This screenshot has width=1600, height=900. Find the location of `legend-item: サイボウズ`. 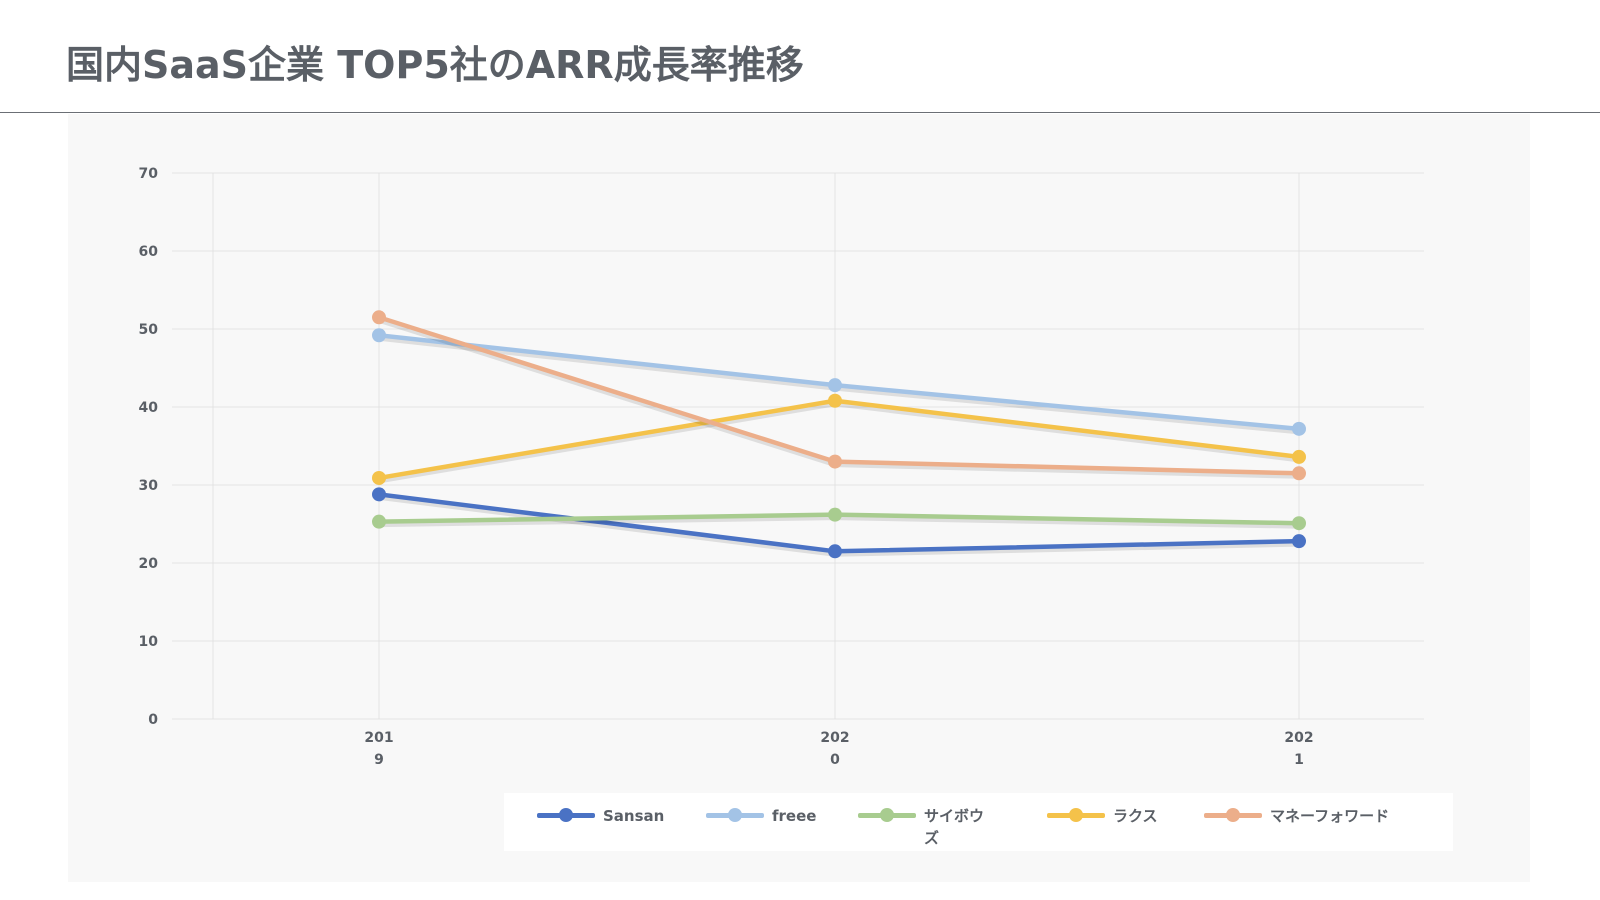

legend-item: サイボウズ is located at coordinates (923, 822).